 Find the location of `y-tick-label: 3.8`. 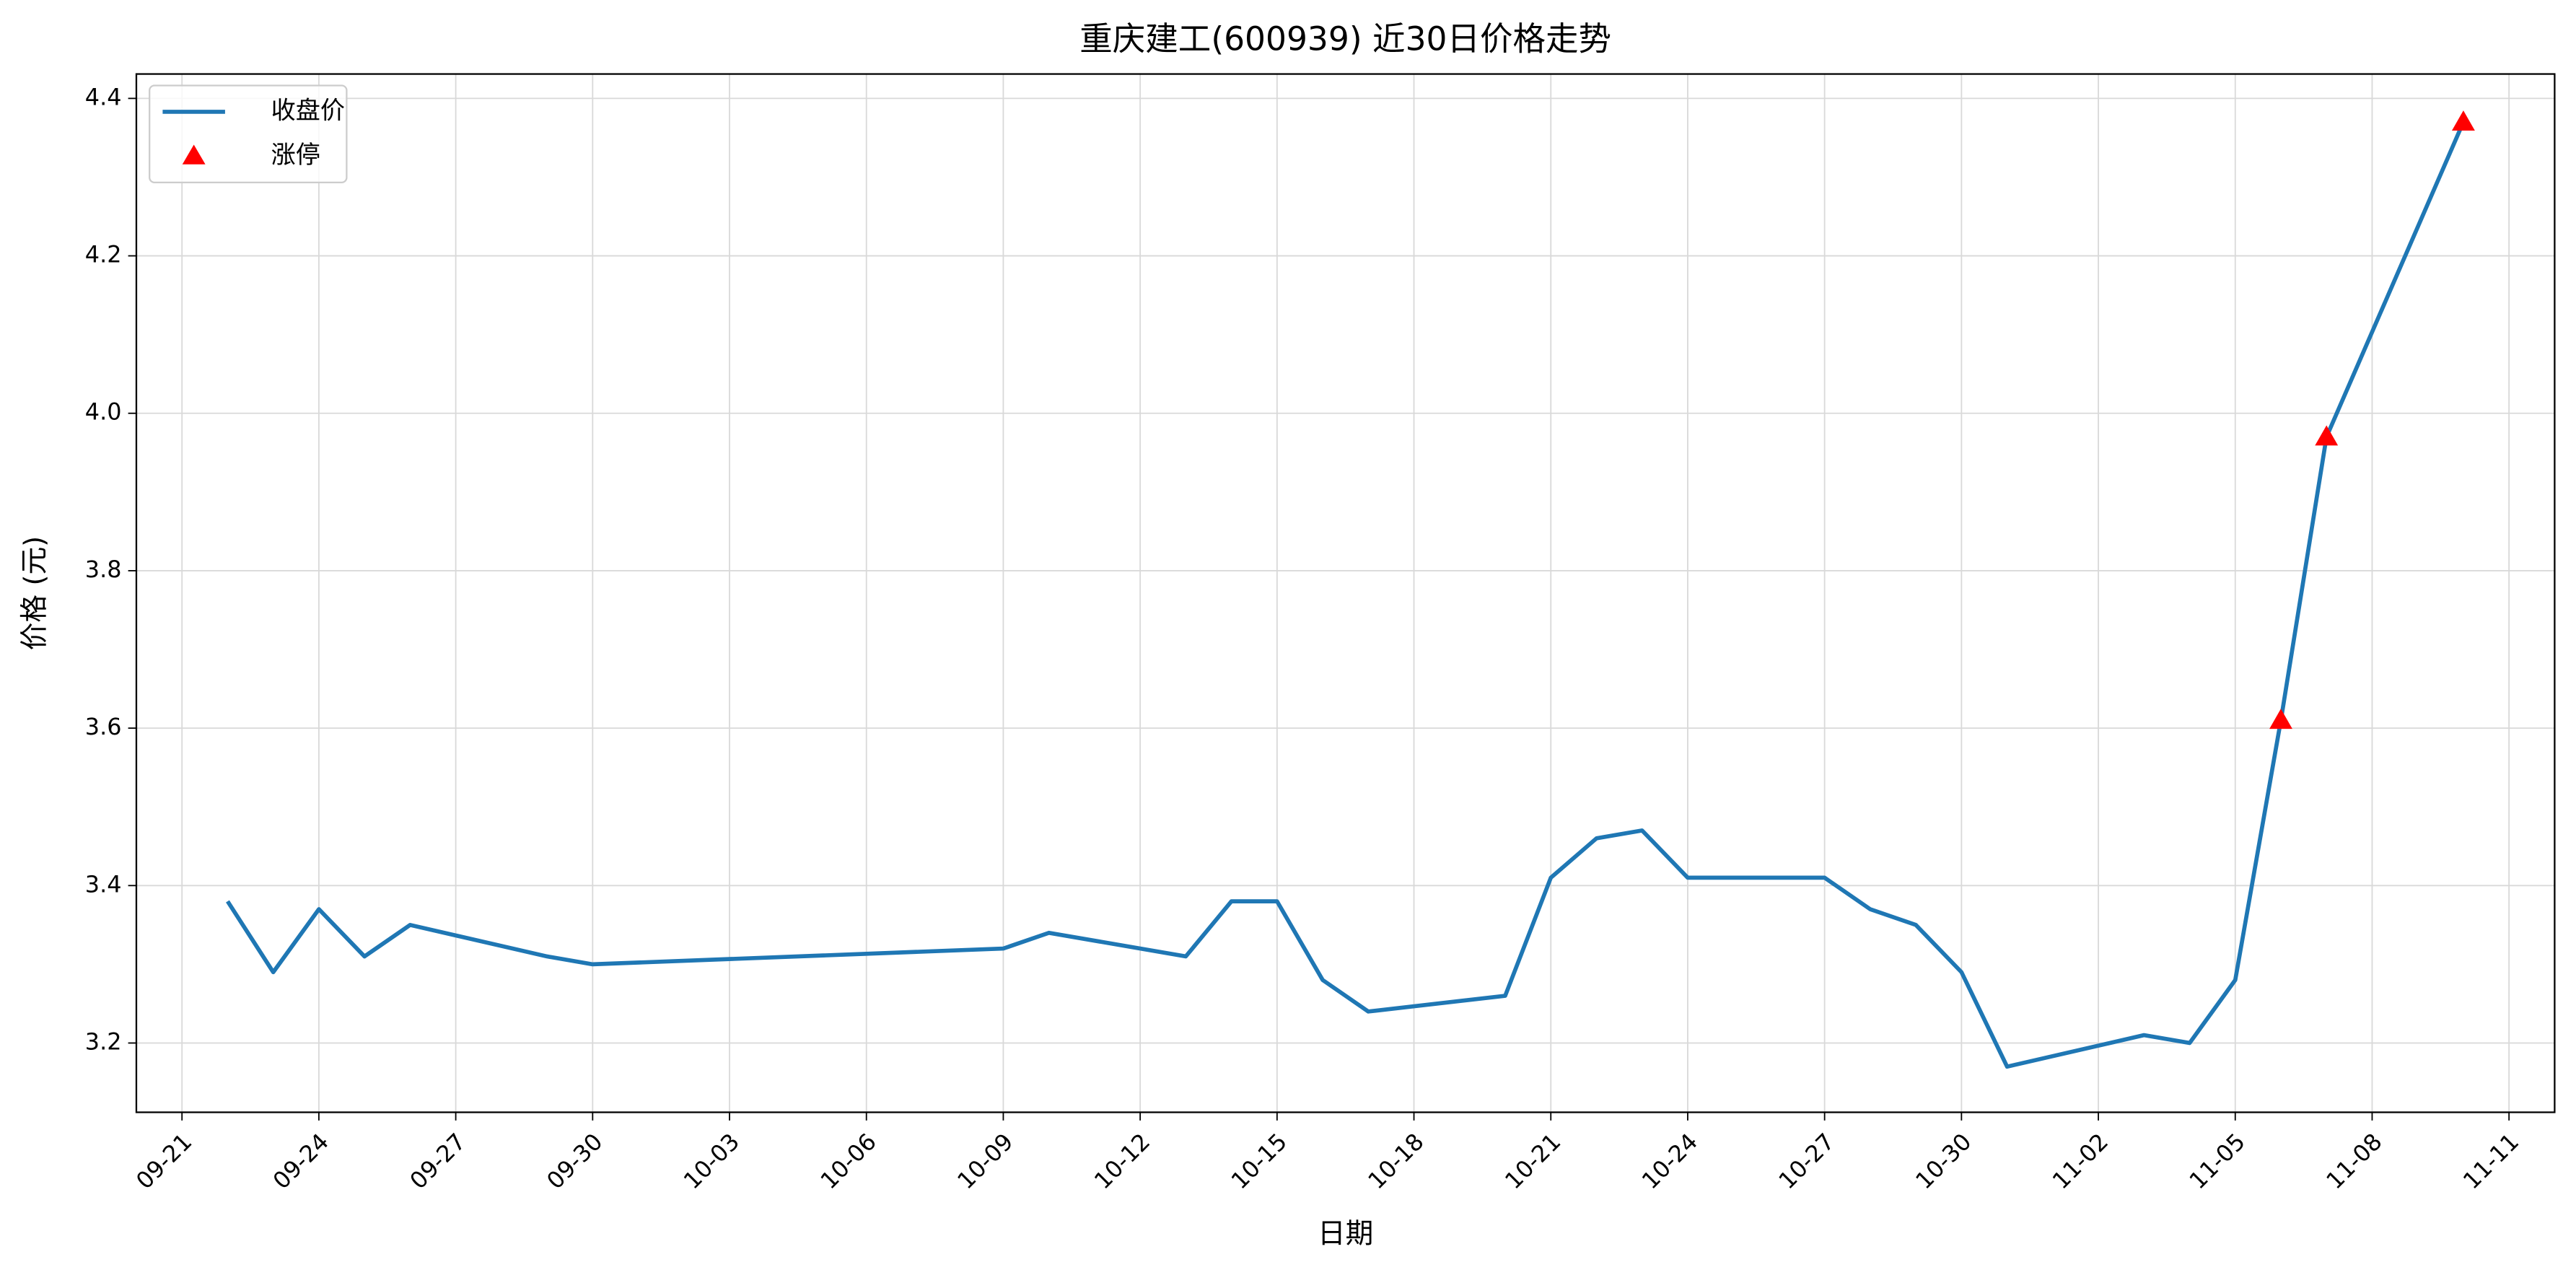

y-tick-label: 3.8 is located at coordinates (103, 570).